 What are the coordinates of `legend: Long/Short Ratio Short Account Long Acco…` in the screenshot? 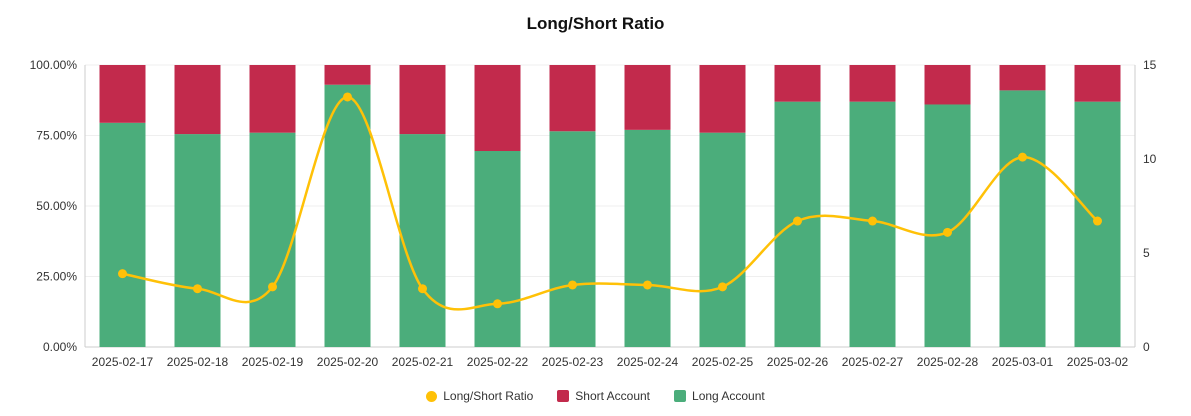 It's located at (595, 396).